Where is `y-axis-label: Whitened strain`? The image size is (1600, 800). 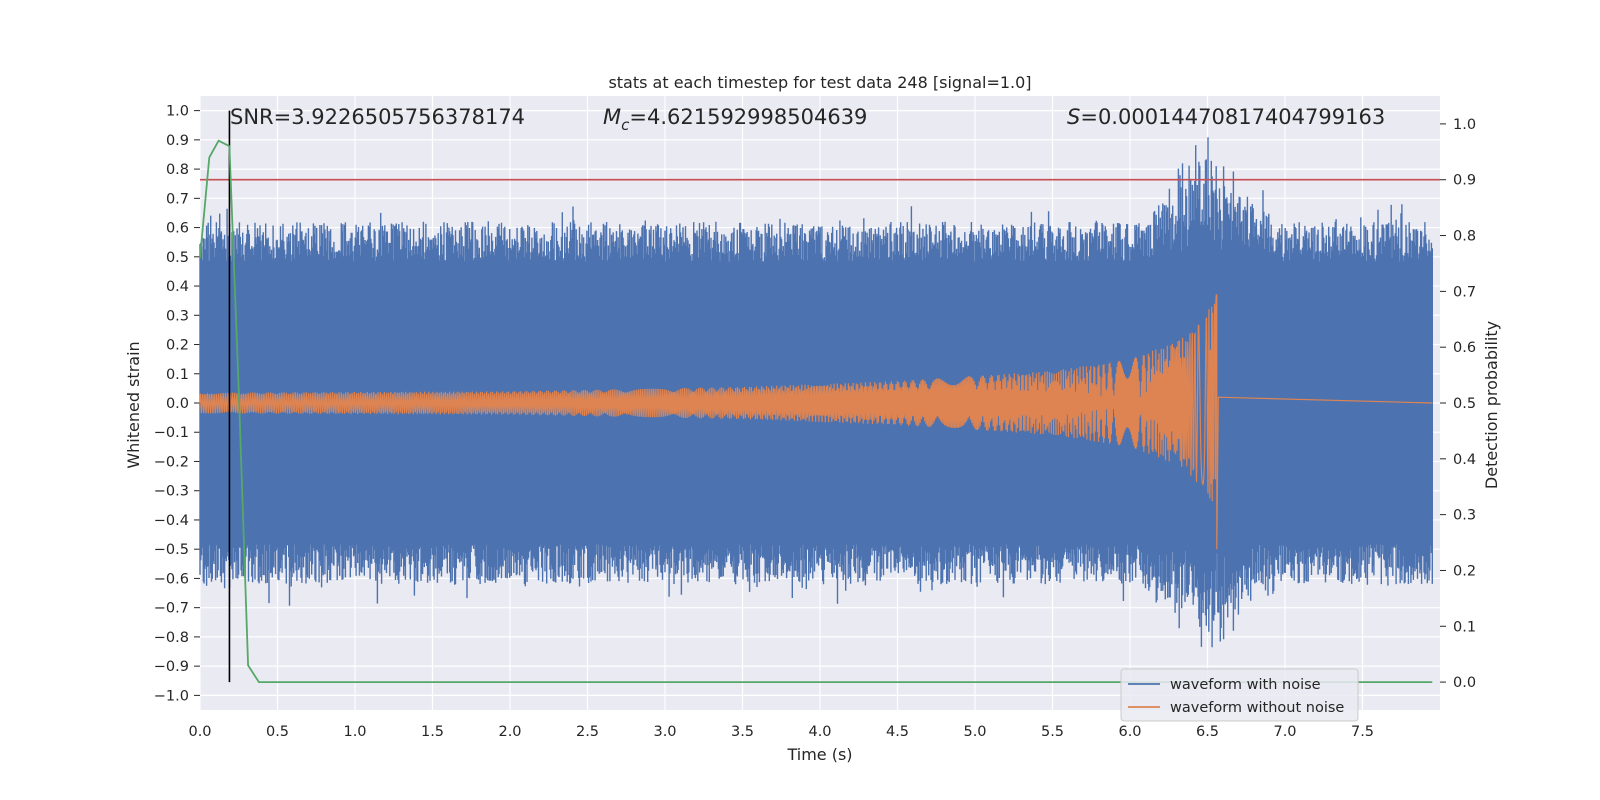 y-axis-label: Whitened strain is located at coordinates (133, 404).